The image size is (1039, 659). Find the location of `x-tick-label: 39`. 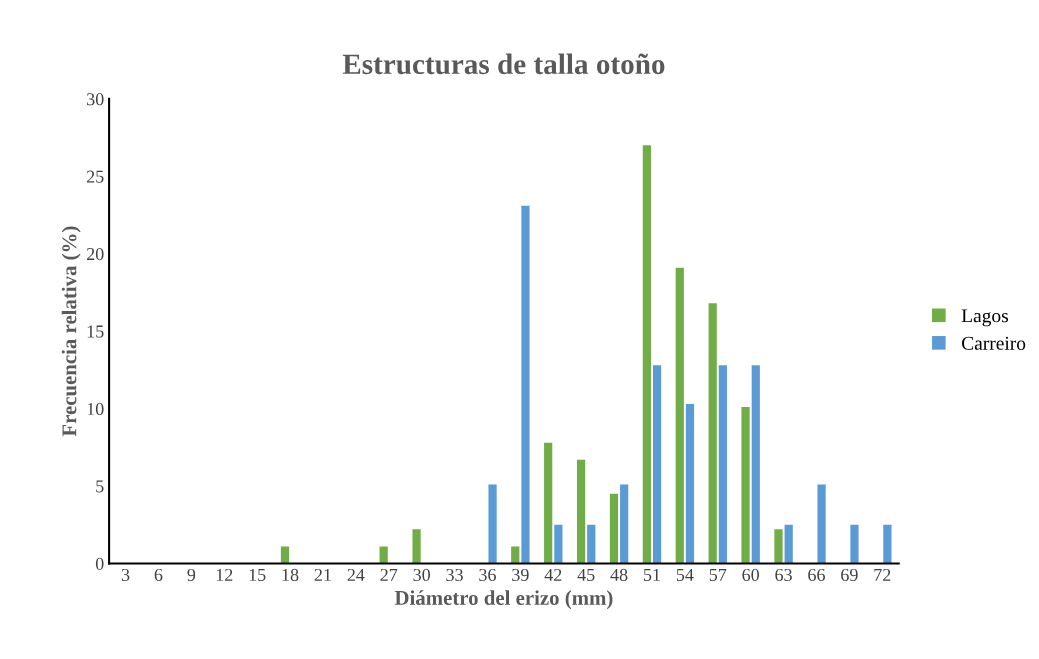

x-tick-label: 39 is located at coordinates (520, 575).